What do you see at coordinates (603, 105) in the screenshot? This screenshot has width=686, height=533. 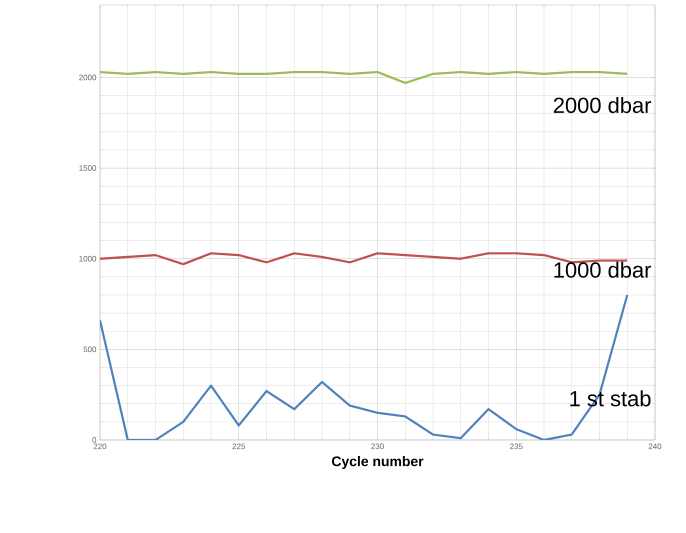 I see `series-label: 2000 dbar` at bounding box center [603, 105].